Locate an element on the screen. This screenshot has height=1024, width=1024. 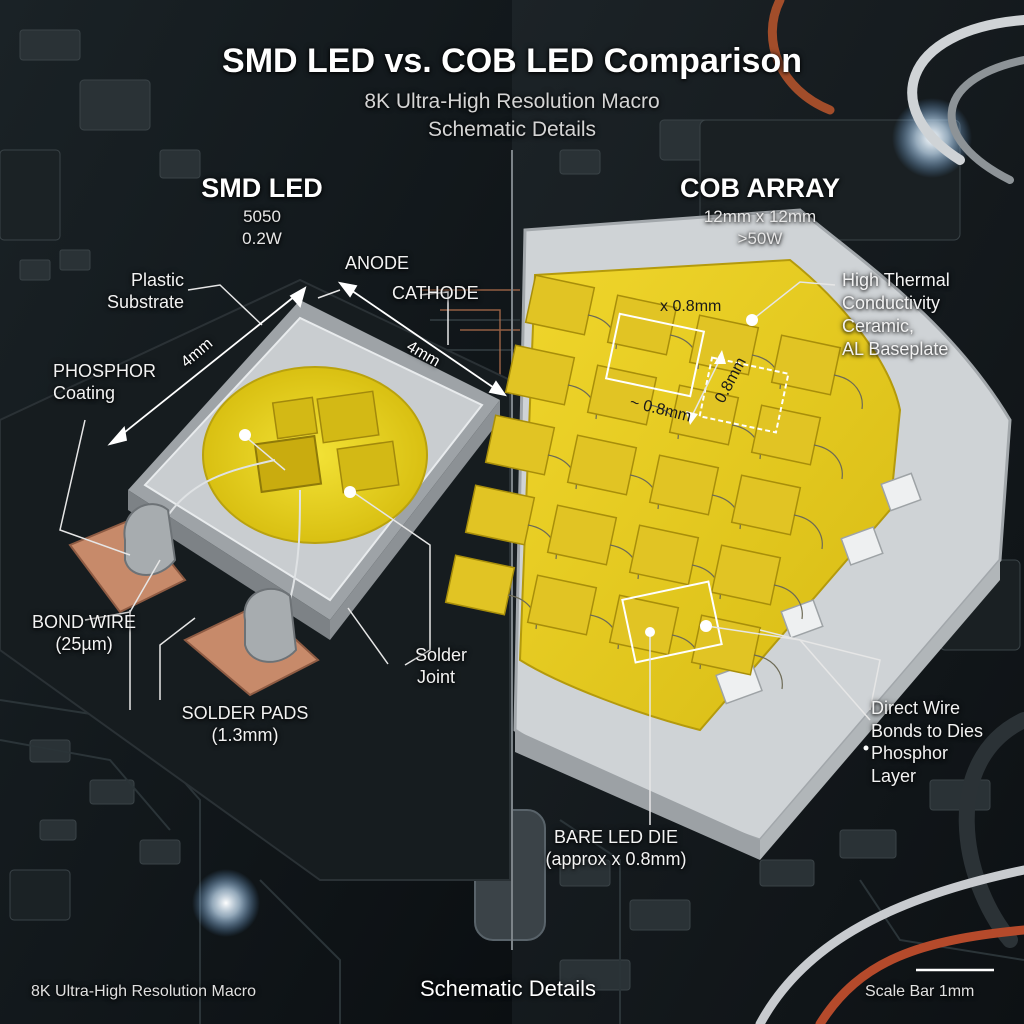
label-bond-wire-size: (25µm) is located at coordinates (84, 644).